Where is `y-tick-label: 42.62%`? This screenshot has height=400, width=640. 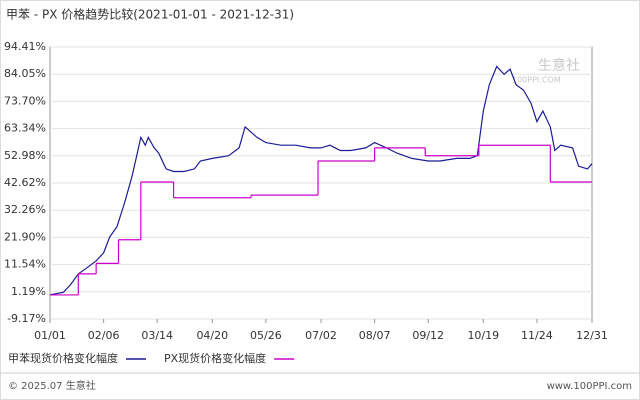 y-tick-label: 42.62% is located at coordinates (25, 182).